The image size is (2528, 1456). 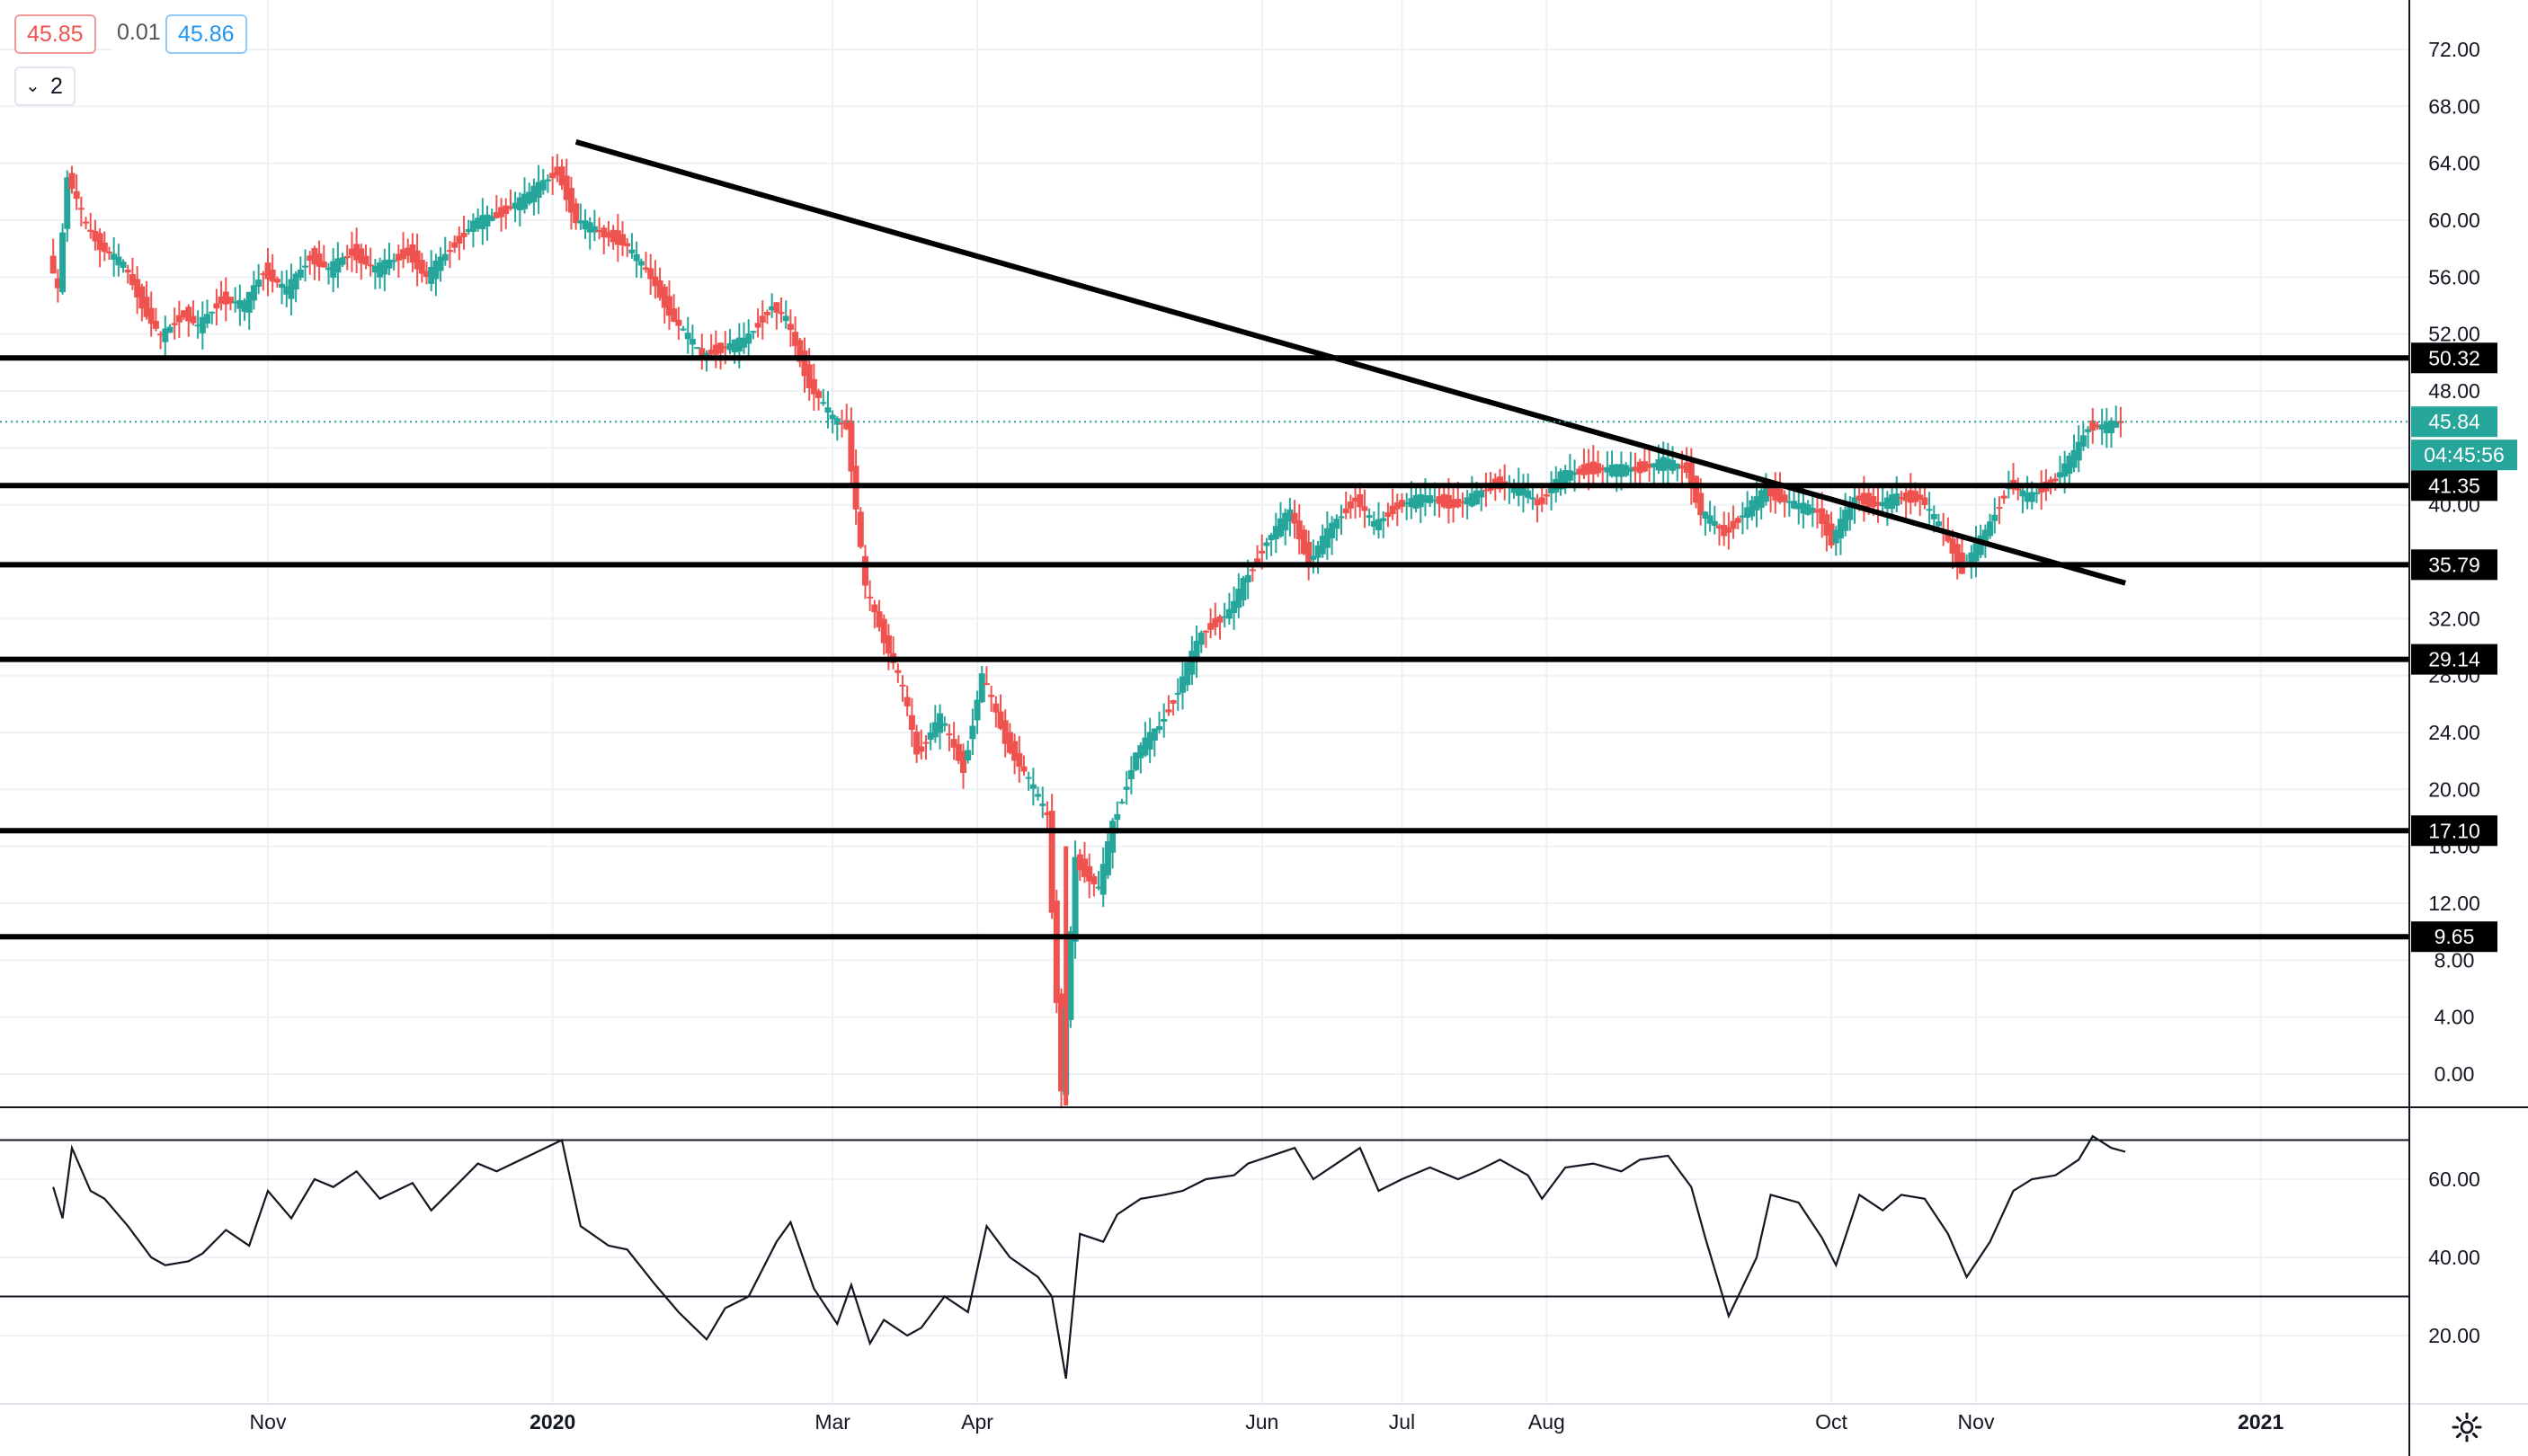 What do you see at coordinates (2454, 421) in the screenshot?
I see `price-tag-label: 45.84` at bounding box center [2454, 421].